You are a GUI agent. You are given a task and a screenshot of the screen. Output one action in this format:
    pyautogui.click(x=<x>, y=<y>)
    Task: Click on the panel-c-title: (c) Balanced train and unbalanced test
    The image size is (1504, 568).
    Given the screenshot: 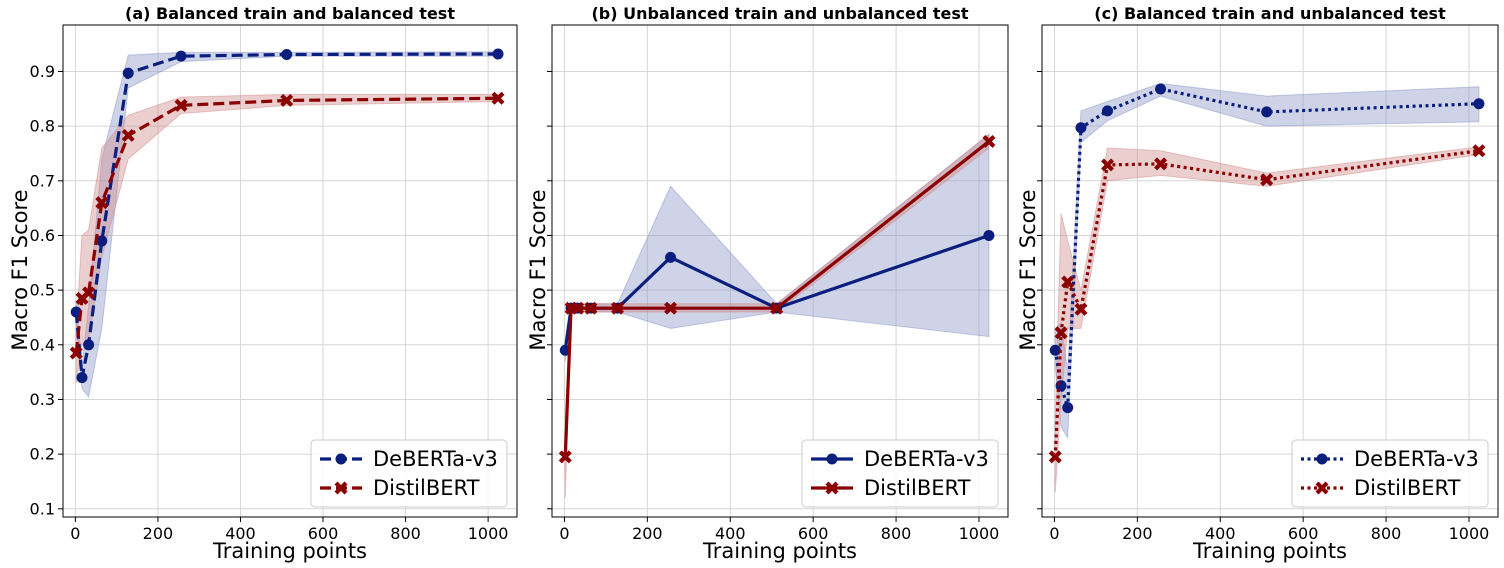 What is the action you would take?
    pyautogui.click(x=1270, y=13)
    